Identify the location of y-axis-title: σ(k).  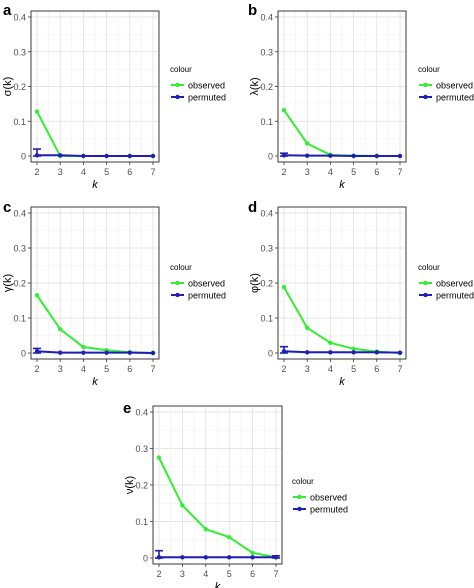
(8, 87).